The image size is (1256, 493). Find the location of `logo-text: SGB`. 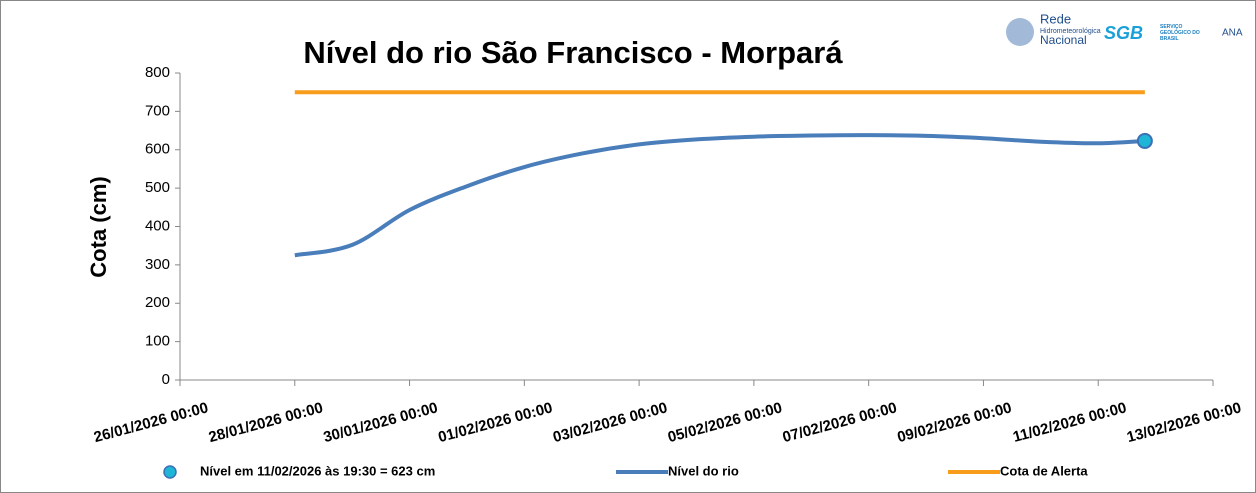

logo-text: SGB is located at coordinates (1123, 33).